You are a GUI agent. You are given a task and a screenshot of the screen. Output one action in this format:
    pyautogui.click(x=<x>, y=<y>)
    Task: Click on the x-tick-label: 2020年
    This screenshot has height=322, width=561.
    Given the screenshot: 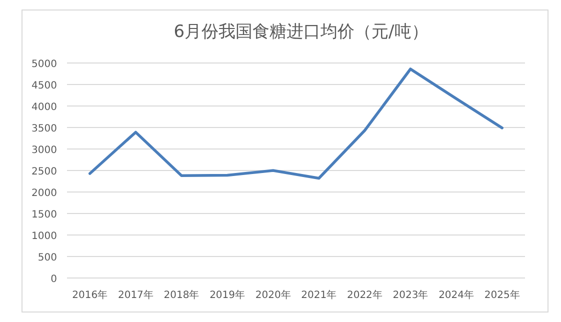 What is the action you would take?
    pyautogui.click(x=273, y=295)
    